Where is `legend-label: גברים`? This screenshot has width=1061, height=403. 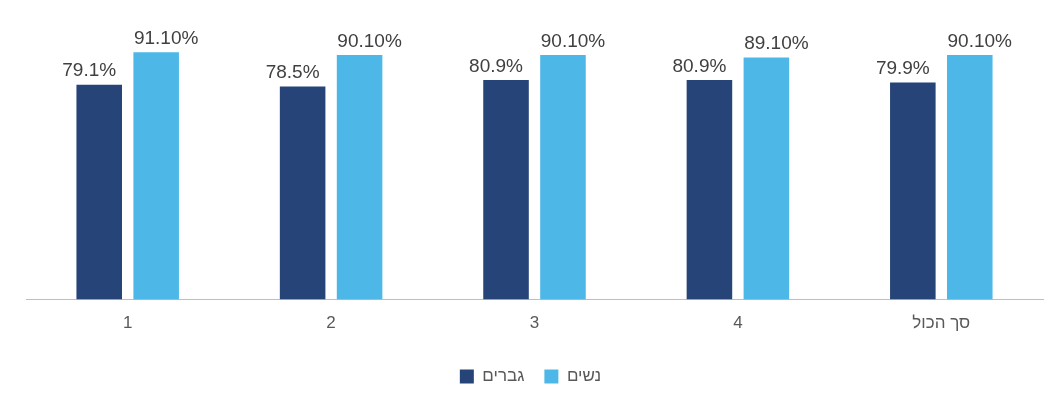 legend-label: גברים is located at coordinates (503, 376).